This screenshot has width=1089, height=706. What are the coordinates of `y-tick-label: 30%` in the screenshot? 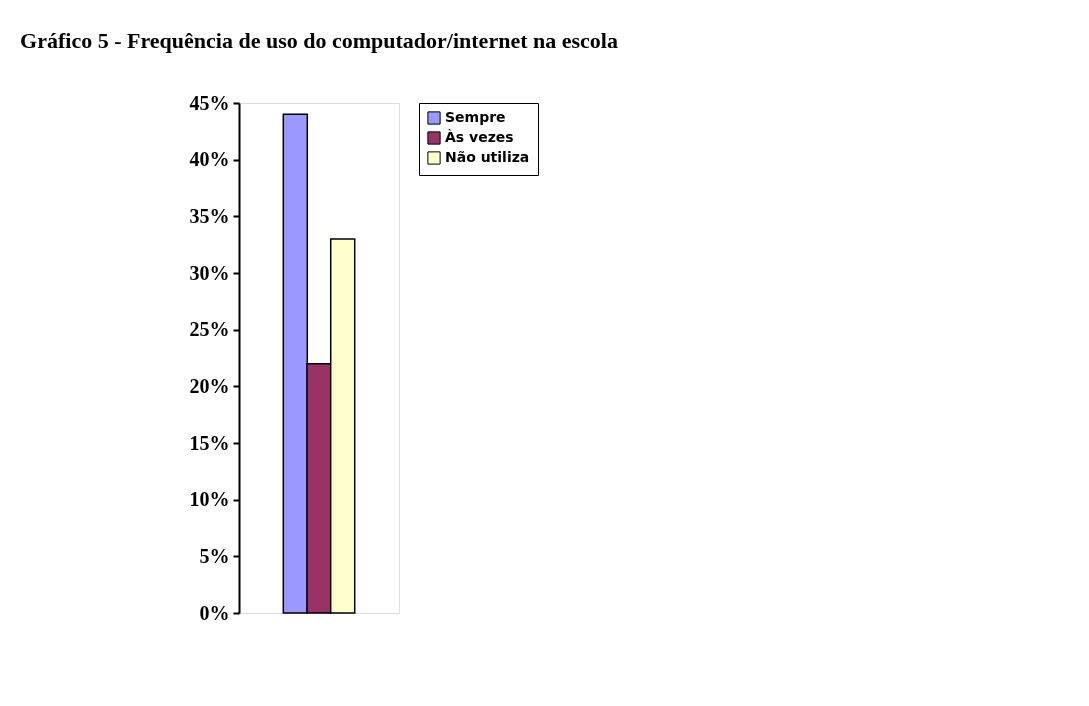 It's located at (209, 272).